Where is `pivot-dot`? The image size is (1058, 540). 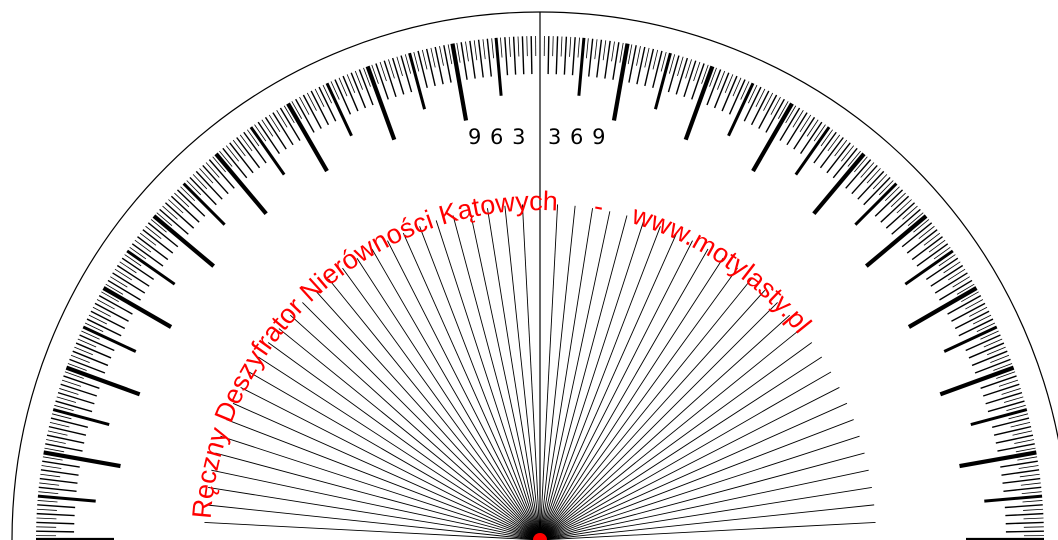
pivot-dot is located at coordinates (540, 536).